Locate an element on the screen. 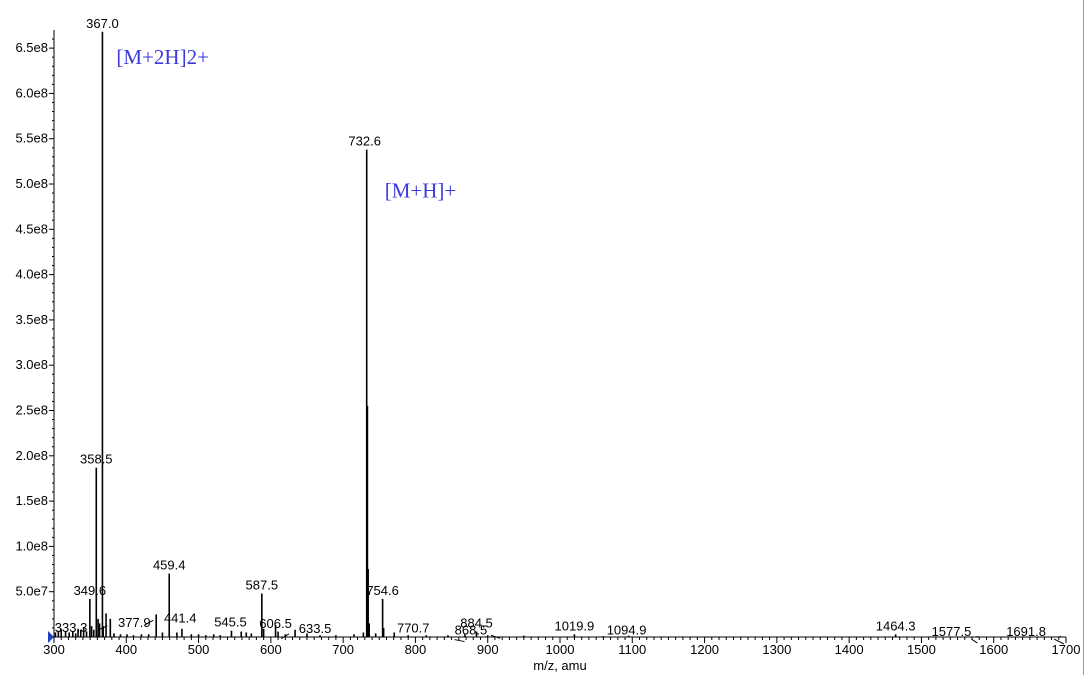 Image resolution: width=1087 pixels, height=675 pixels. x-tick-label: 500 is located at coordinates (199, 649).